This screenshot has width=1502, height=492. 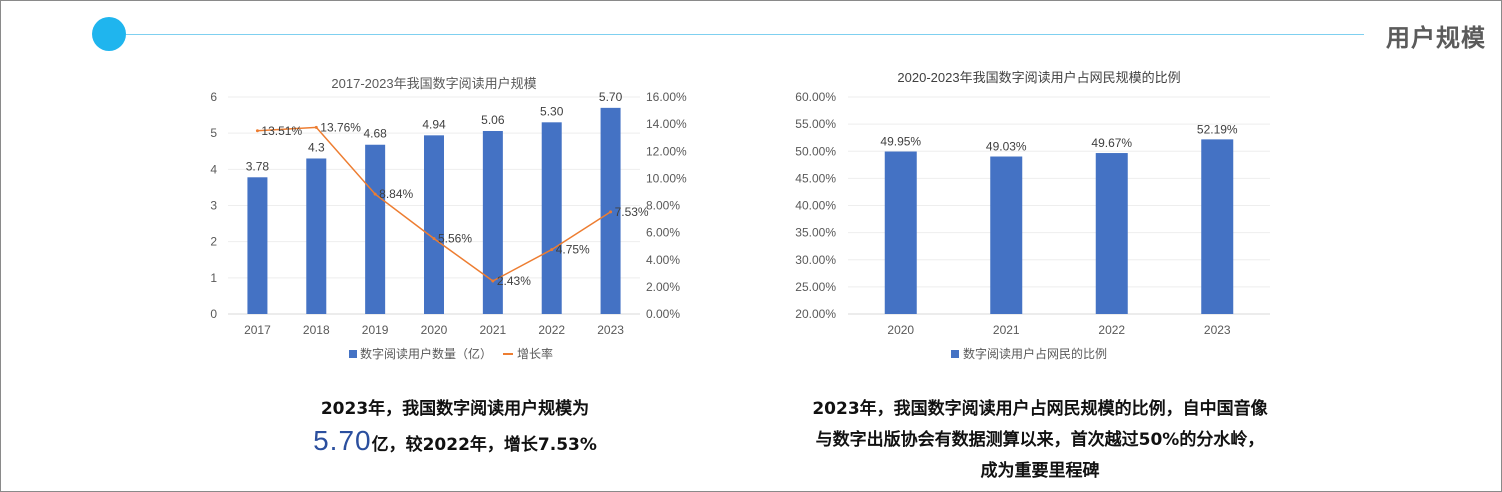 I want to click on y-tick-label: 30.00%, so click(x=815, y=260).